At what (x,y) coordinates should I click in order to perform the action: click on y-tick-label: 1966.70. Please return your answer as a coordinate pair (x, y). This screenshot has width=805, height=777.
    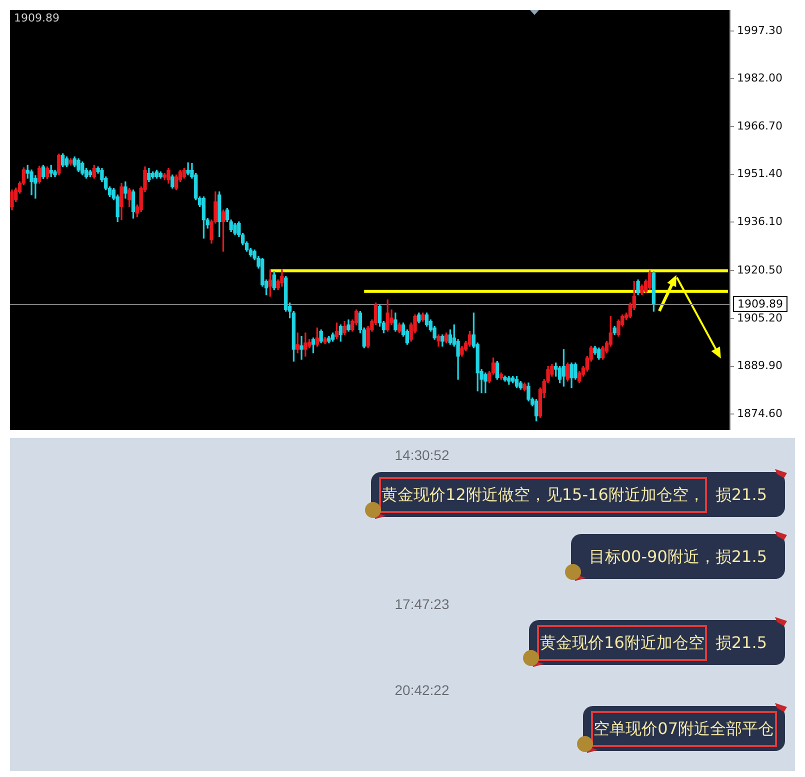
    Looking at the image, I should click on (759, 125).